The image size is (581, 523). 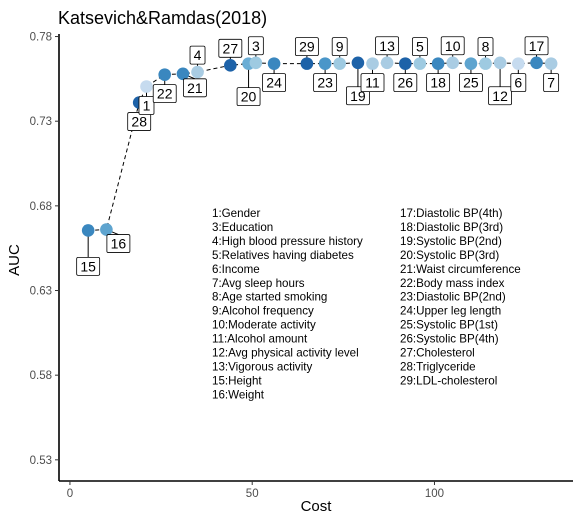 I want to click on chart-title: Katsevich&Ramdas(2018), so click(x=162, y=18).